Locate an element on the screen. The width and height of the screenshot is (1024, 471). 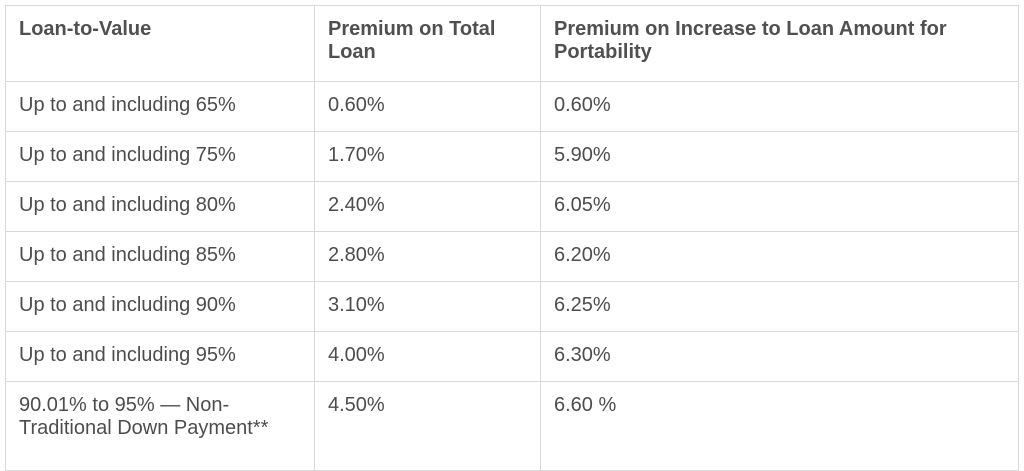
total-loan-premium-cell: 0.60% is located at coordinates (427, 106).